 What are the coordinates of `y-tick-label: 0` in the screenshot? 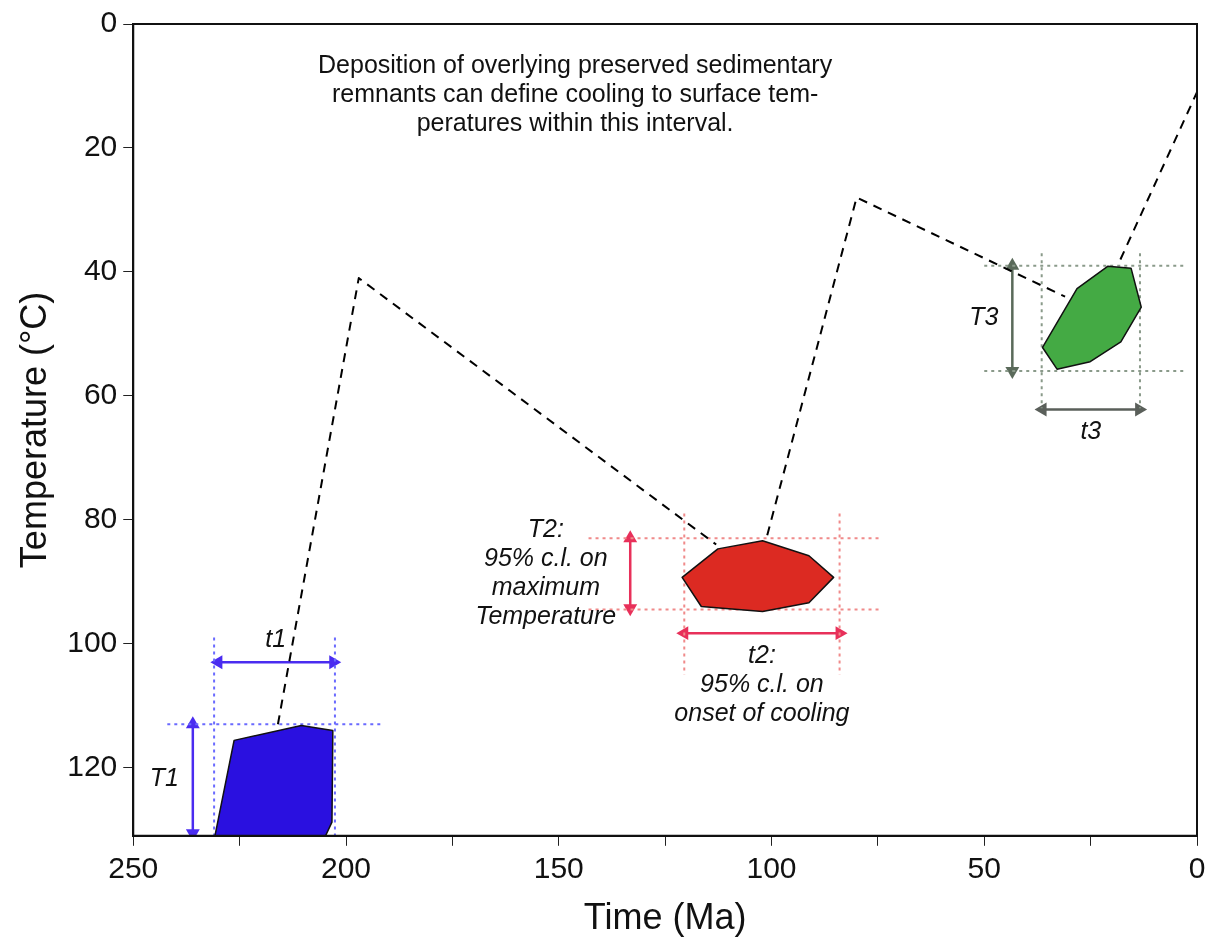 It's located at (109, 22).